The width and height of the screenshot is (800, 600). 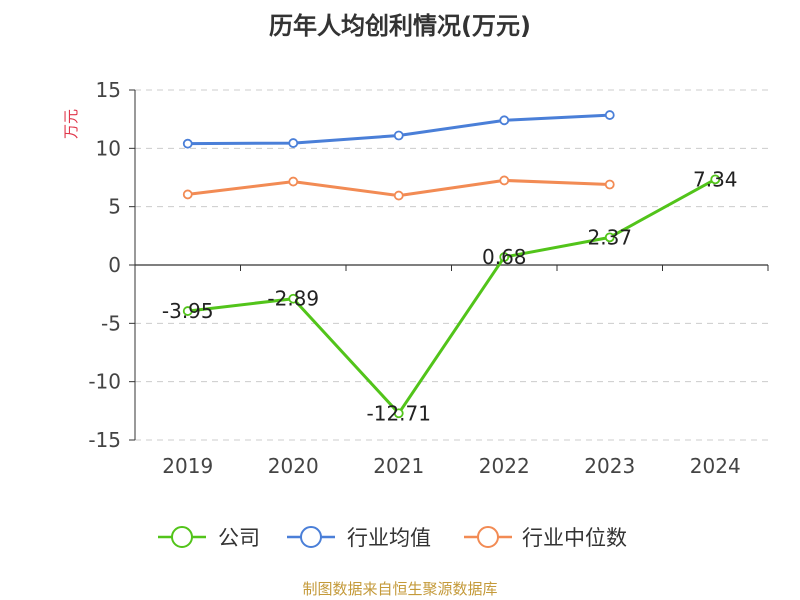 I want to click on x-tick-label: 2024, so click(x=715, y=466).